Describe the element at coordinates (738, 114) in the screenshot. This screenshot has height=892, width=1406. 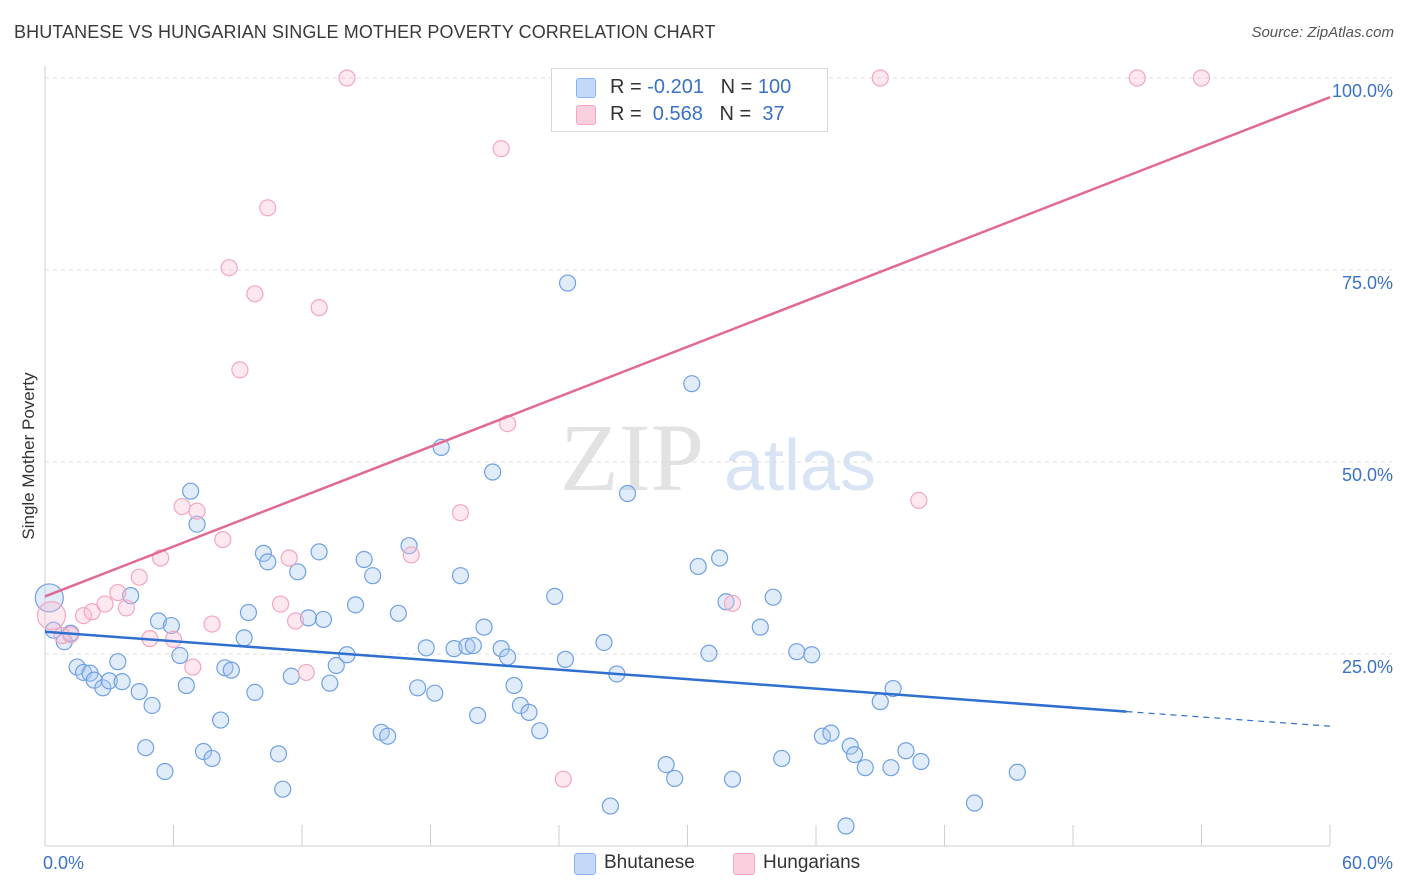
I see `legend-n-label: N =` at that location.